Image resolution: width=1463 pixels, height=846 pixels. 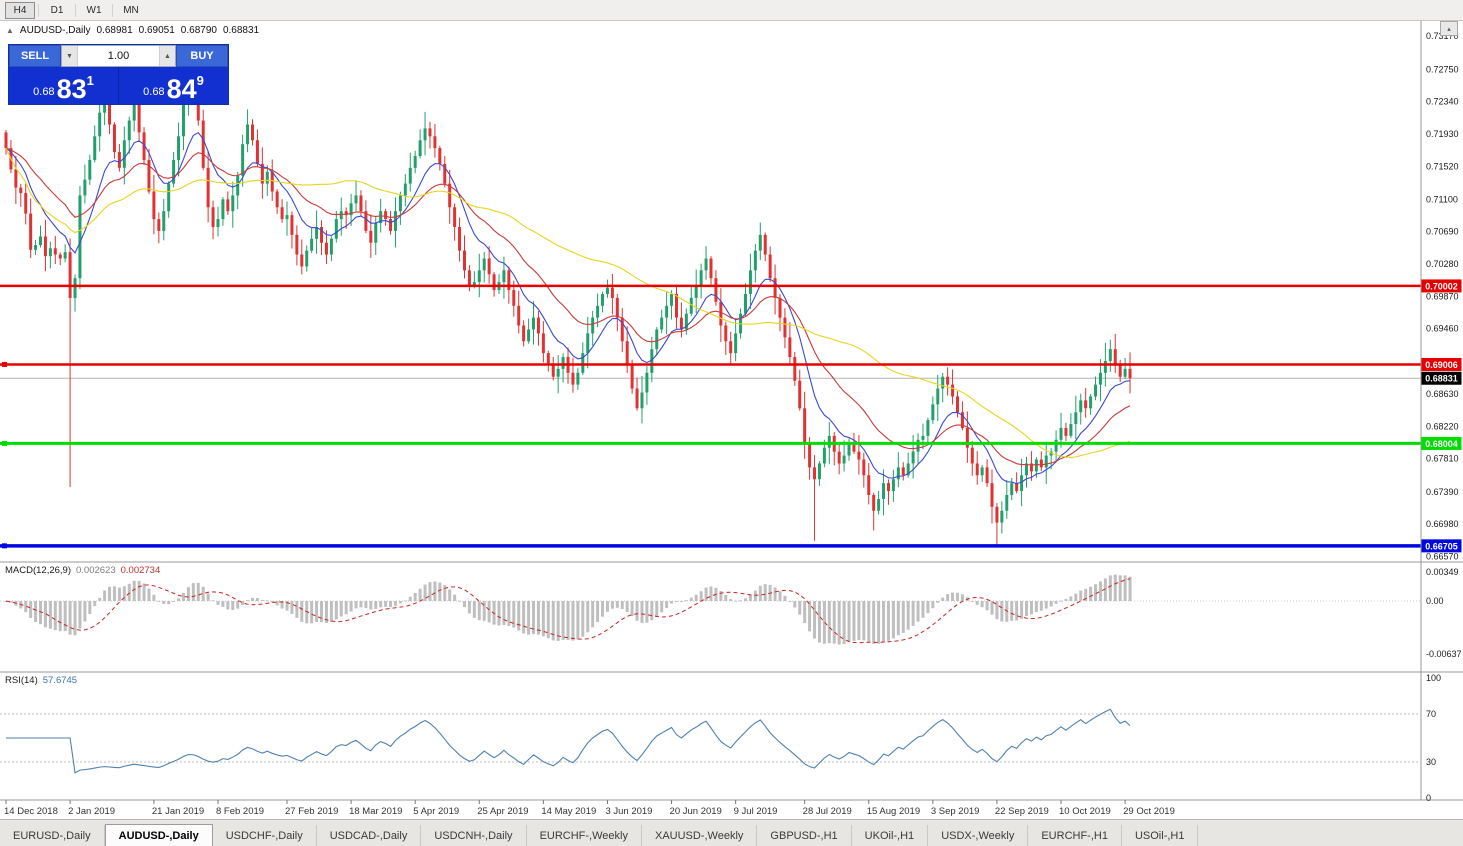 I want to click on svg-text: 9 Jul 2019, so click(x=756, y=811).